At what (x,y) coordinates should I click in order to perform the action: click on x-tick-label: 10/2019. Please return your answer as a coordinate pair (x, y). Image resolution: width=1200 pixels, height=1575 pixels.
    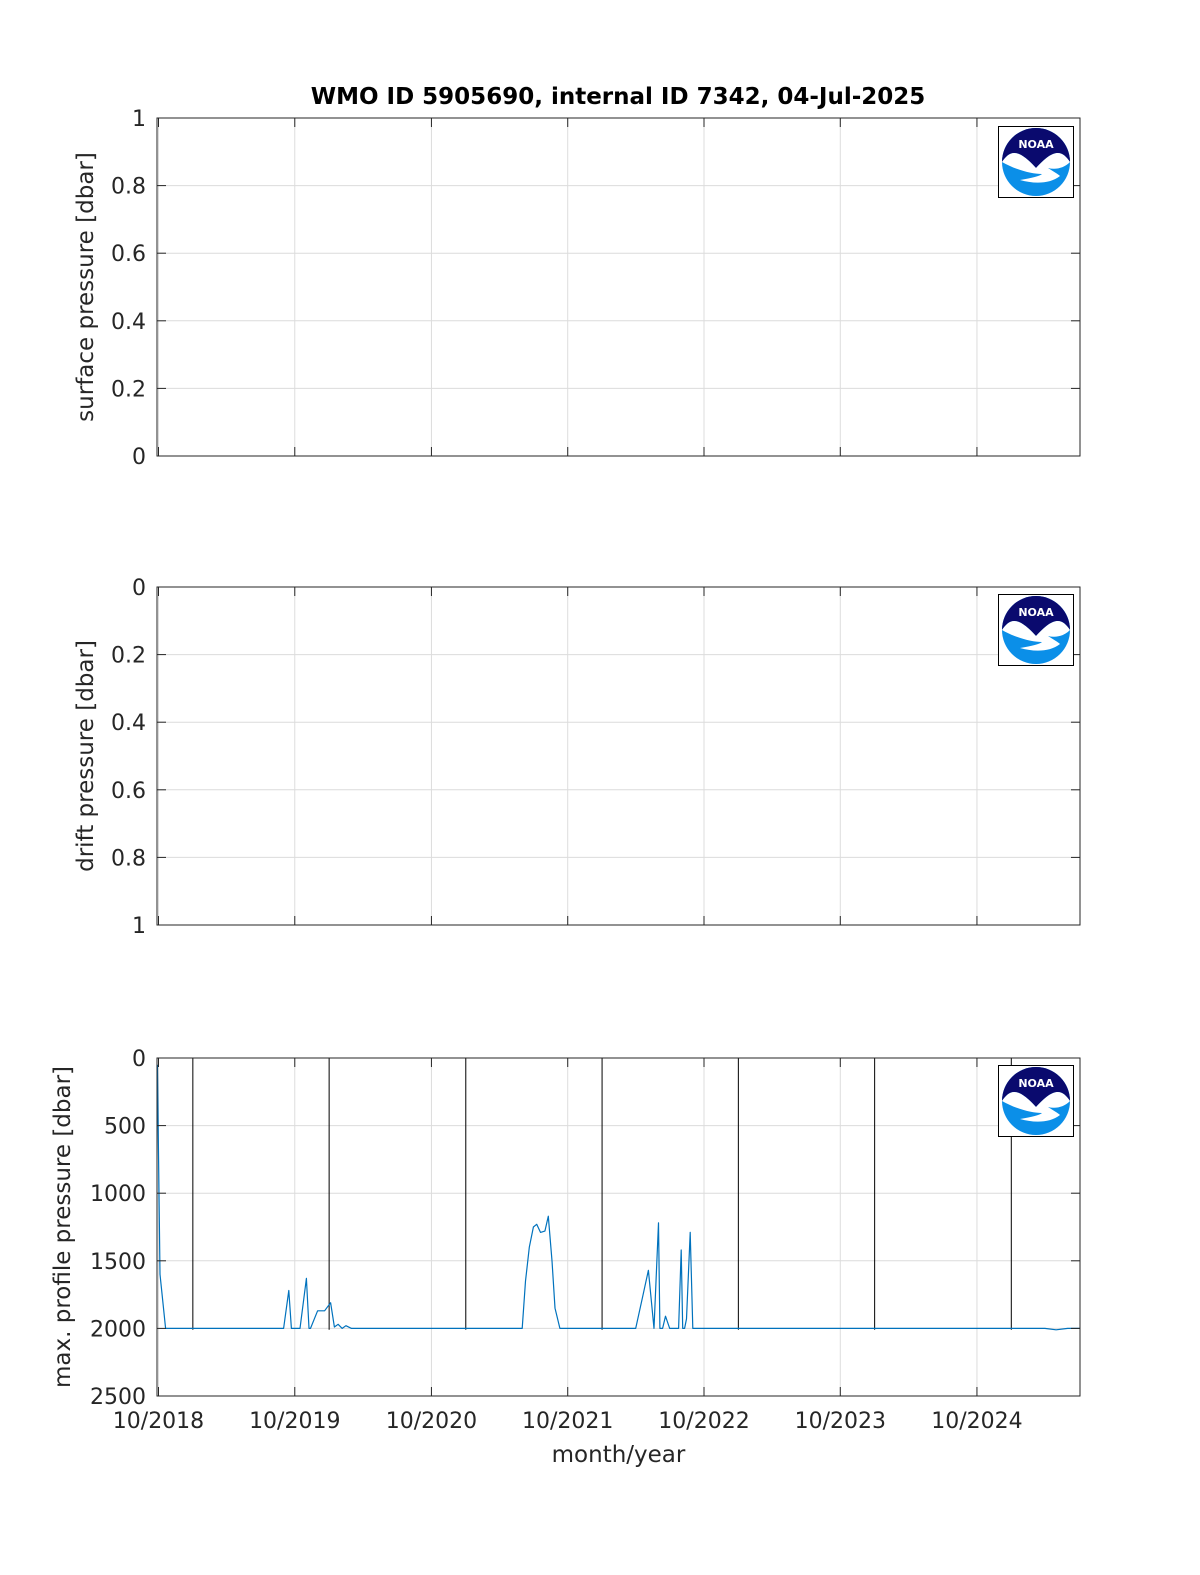
    Looking at the image, I should click on (294, 1421).